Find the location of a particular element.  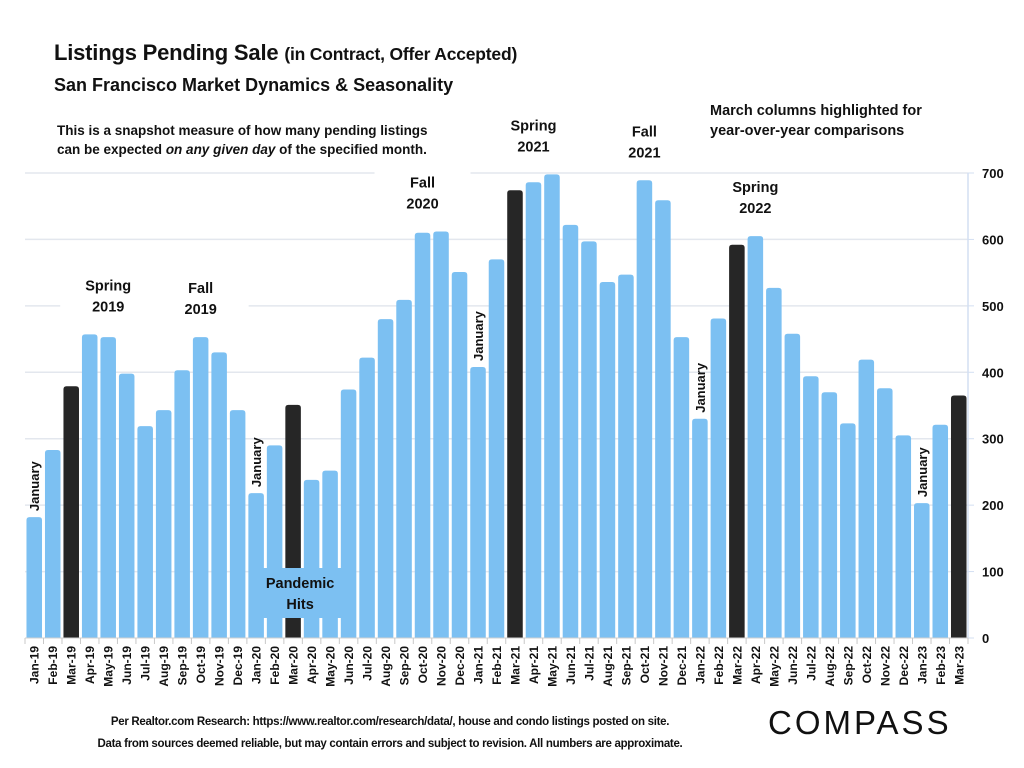

y-tick-label: 400 is located at coordinates (993, 372).